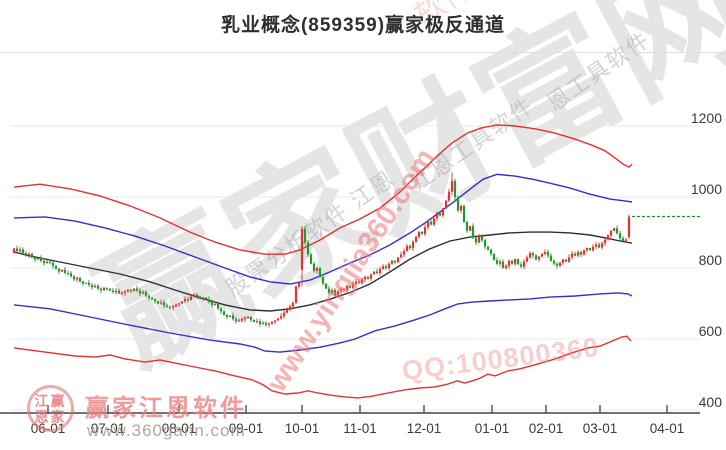 This screenshot has width=726, height=450. Describe the element at coordinates (323, 322) in the screenshot. I see `channel-lower-blue` at that location.